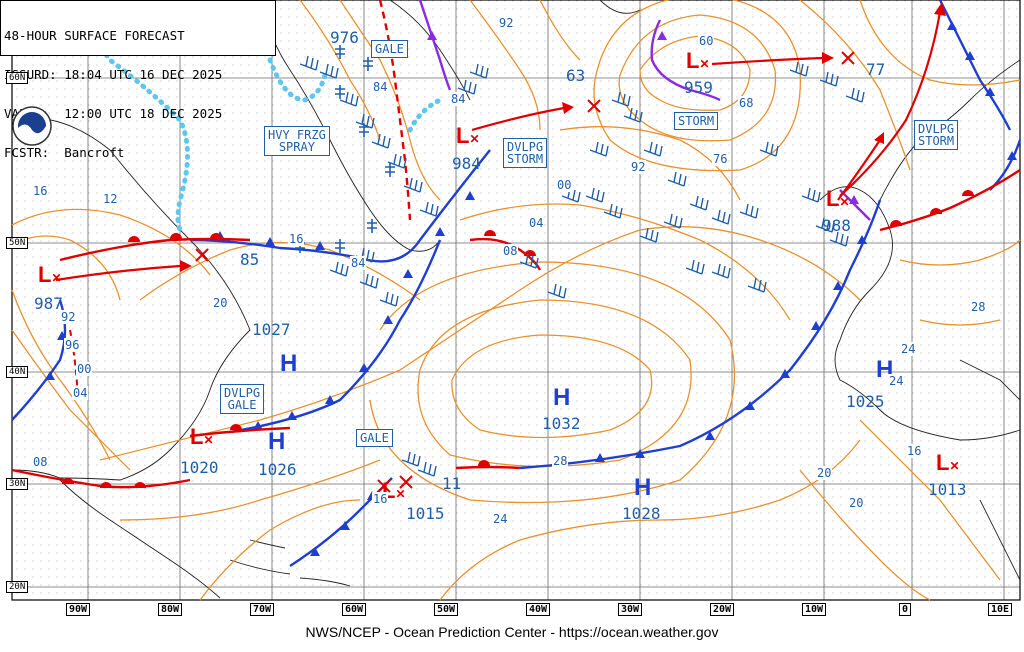 This screenshot has width=1024, height=652. I want to click on high-symbol: H, so click(277, 441).